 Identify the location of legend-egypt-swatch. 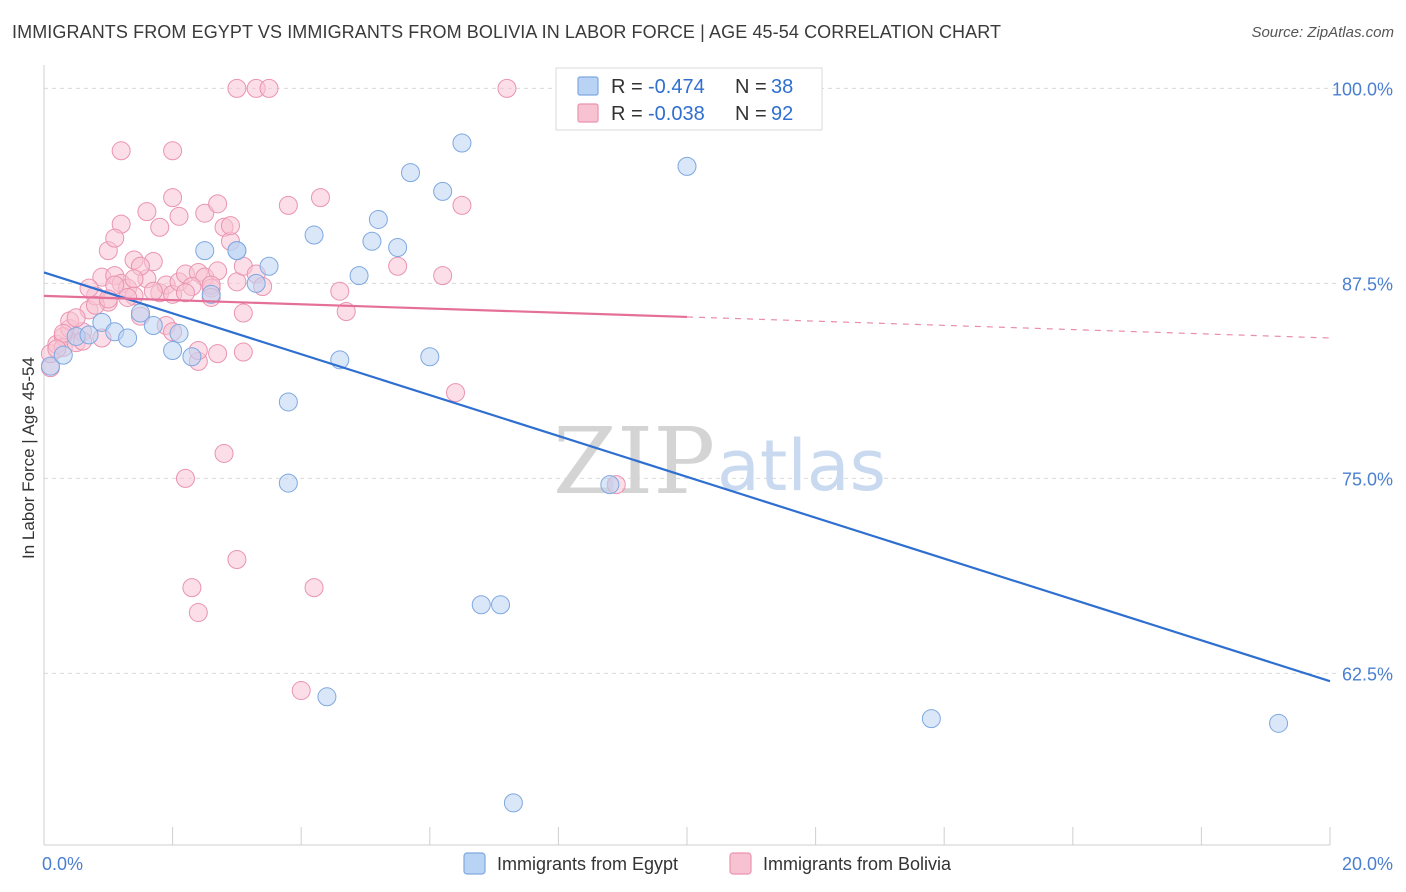
(588, 86).